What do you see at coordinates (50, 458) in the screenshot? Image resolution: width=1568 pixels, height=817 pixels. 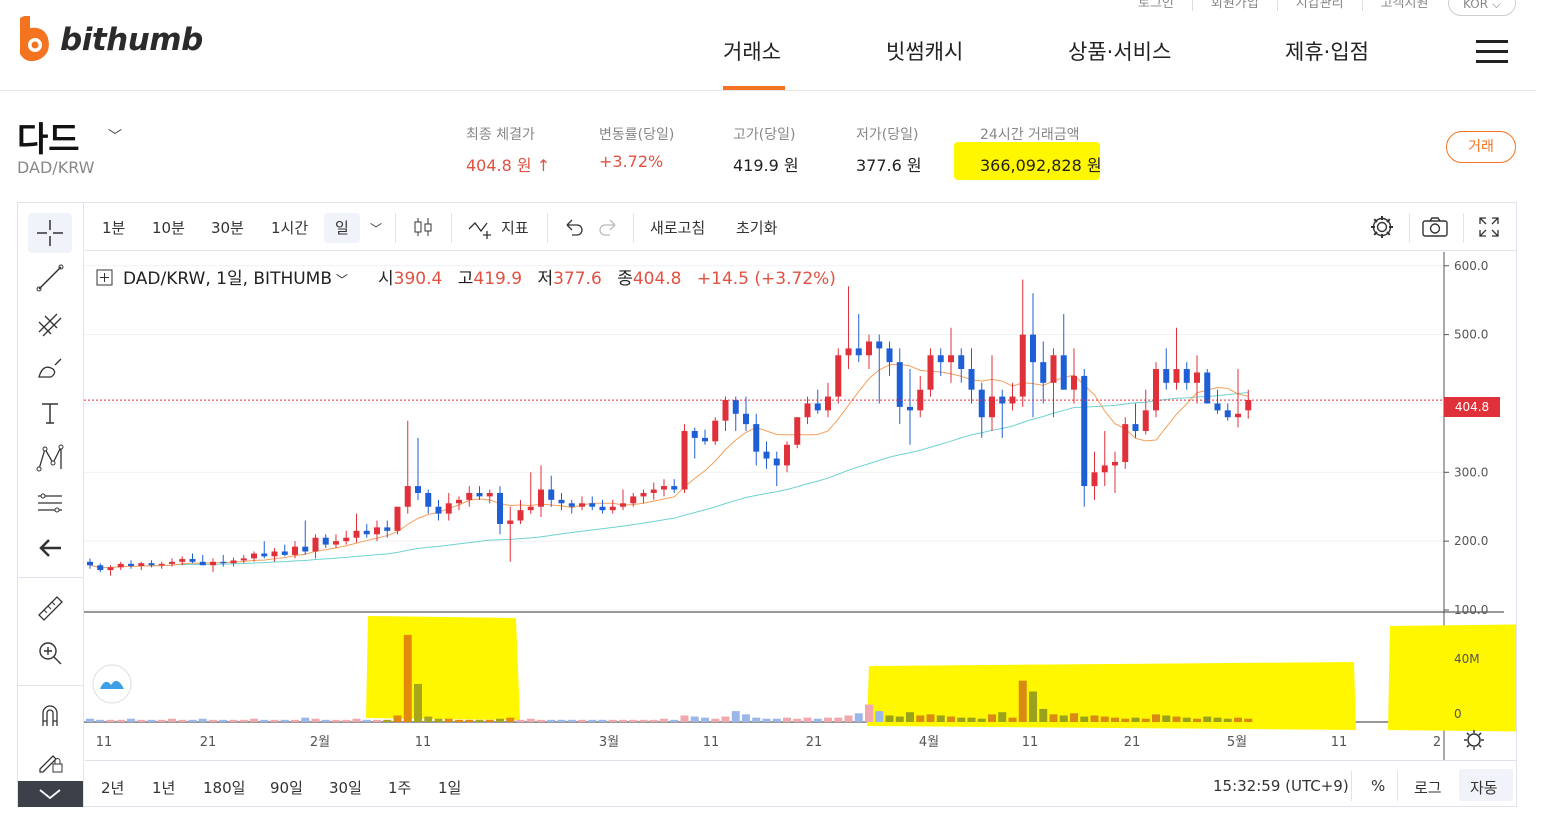 I see `pattern-icon` at bounding box center [50, 458].